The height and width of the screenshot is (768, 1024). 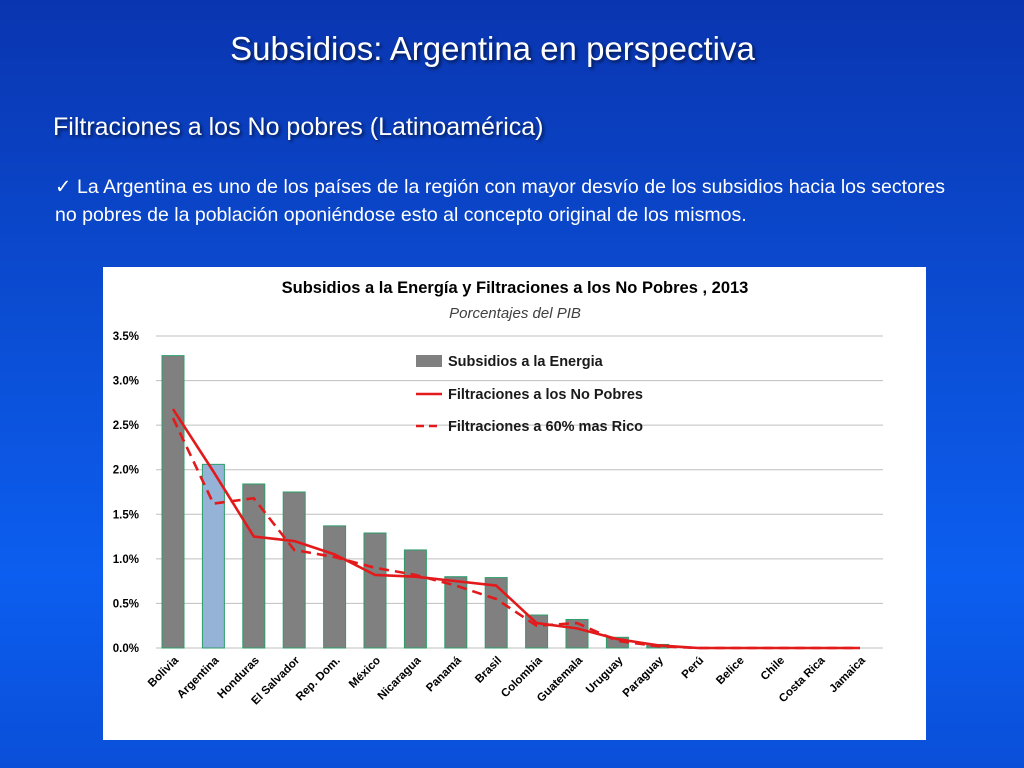 I want to click on x-tick-label: Nicaragua, so click(x=400, y=678).